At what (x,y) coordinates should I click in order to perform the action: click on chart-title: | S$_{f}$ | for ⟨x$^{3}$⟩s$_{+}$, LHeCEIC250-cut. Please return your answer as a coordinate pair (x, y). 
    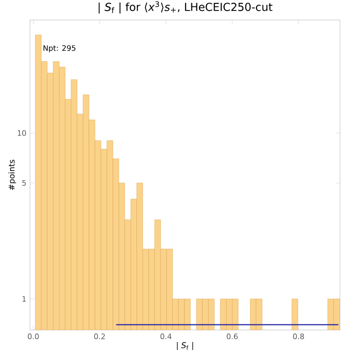
    Looking at the image, I should click on (185, 7).